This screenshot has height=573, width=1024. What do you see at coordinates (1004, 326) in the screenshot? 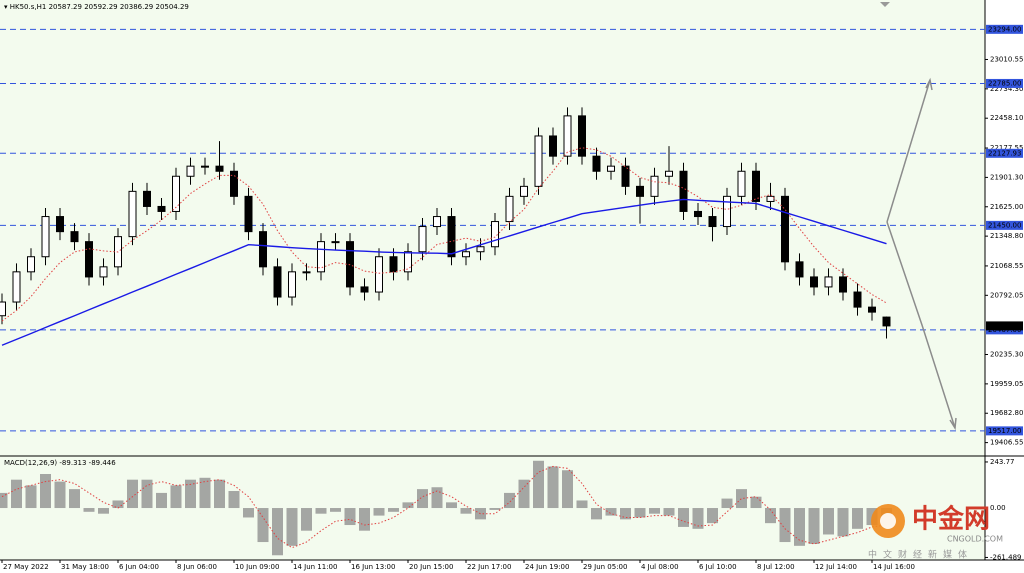
I see `price-box` at bounding box center [1004, 326].